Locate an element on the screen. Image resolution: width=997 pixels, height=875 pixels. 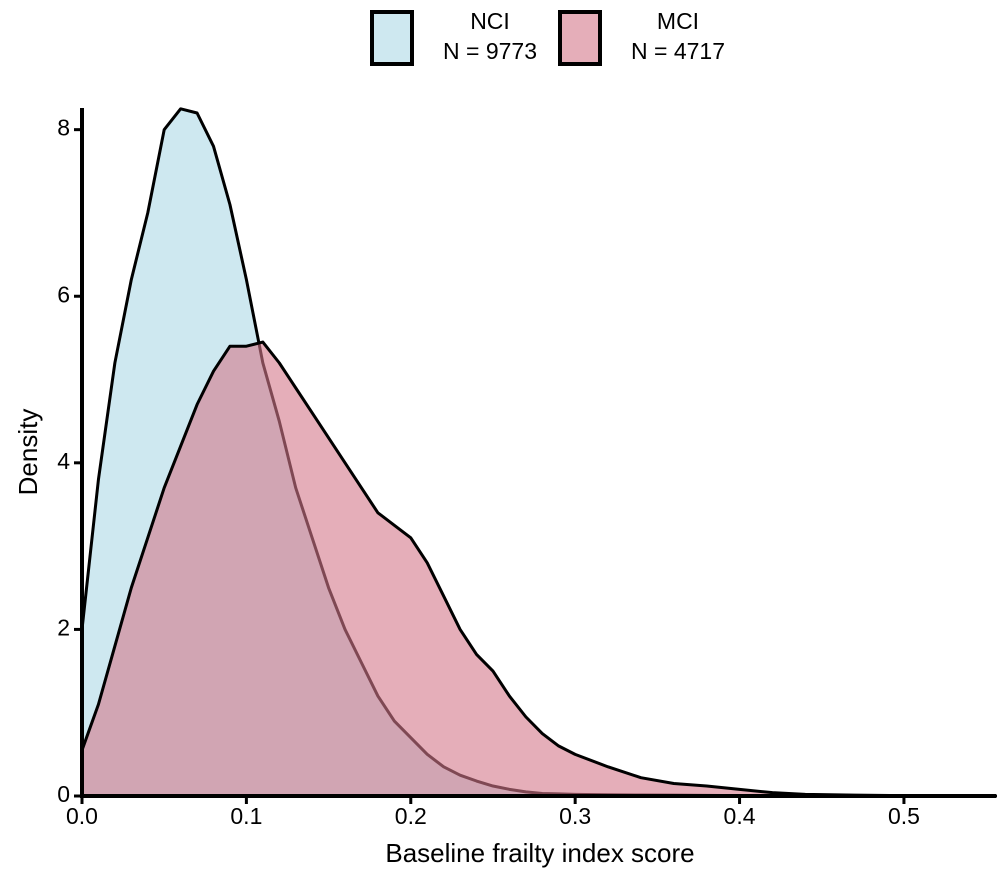
y-tick-label: 0 is located at coordinates (63, 794).